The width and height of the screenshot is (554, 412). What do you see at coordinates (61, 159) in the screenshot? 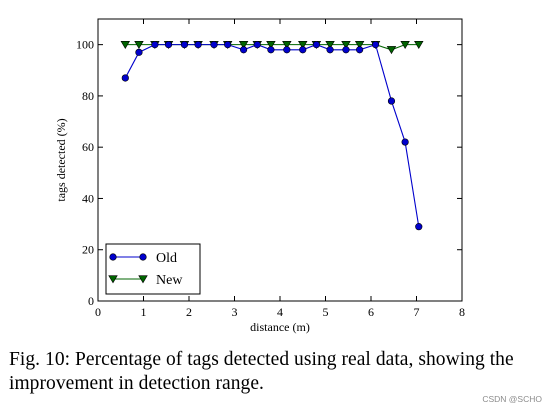
I see `y-axis-label: tags detected (%)` at bounding box center [61, 159].